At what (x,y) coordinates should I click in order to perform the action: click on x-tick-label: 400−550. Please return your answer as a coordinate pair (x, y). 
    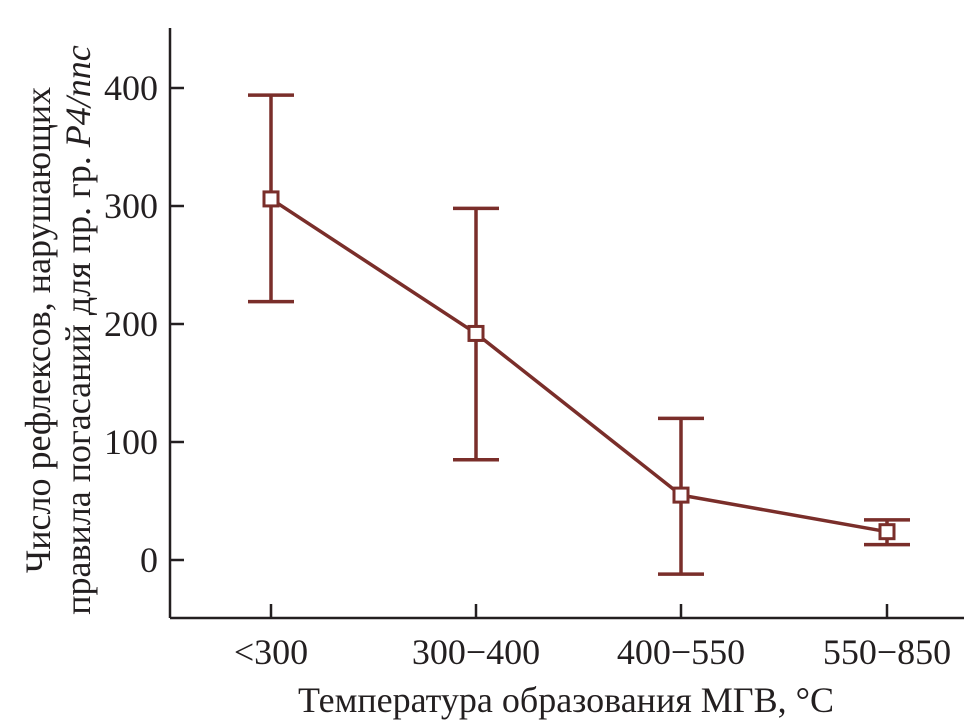
    Looking at the image, I should click on (681, 652).